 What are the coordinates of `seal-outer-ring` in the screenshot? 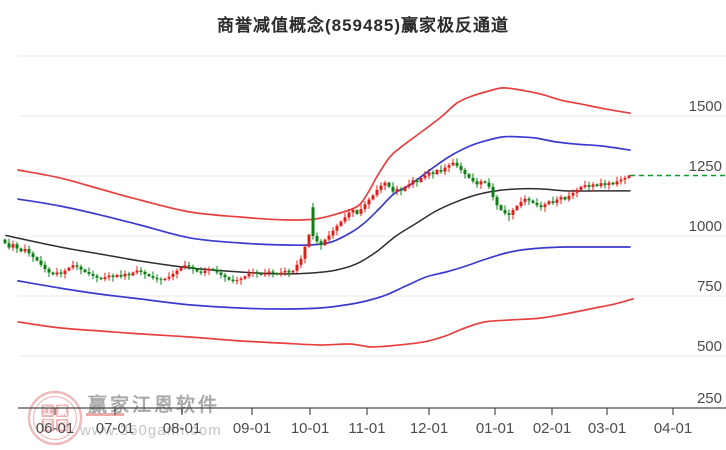 It's located at (55, 418).